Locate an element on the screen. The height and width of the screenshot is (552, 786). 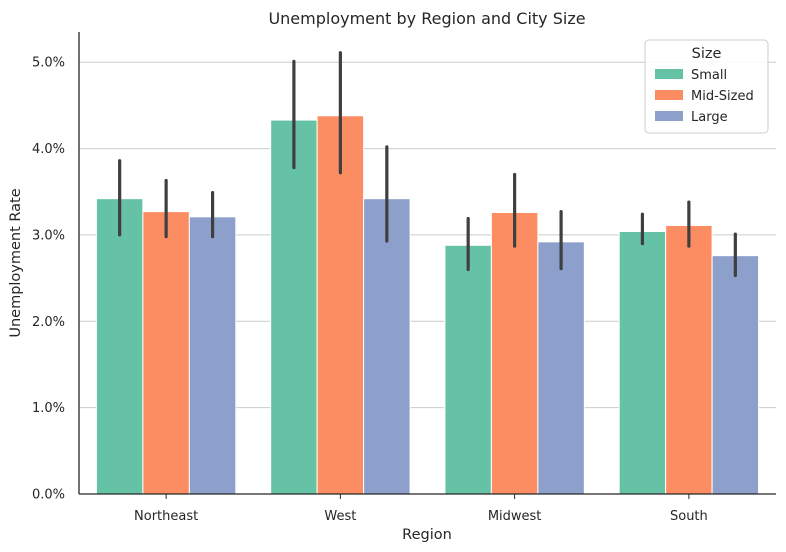
legend-label: Mid-Sized is located at coordinates (722, 96).